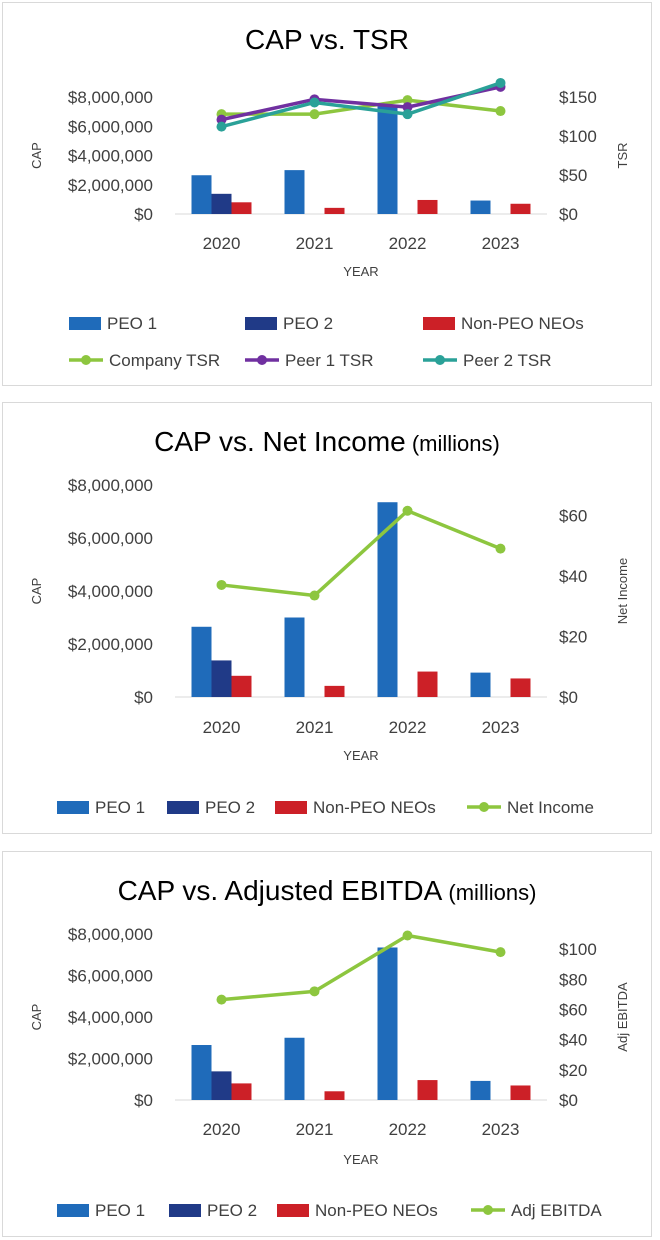  I want to click on legend-label-net-income: Net Income, so click(550, 807).